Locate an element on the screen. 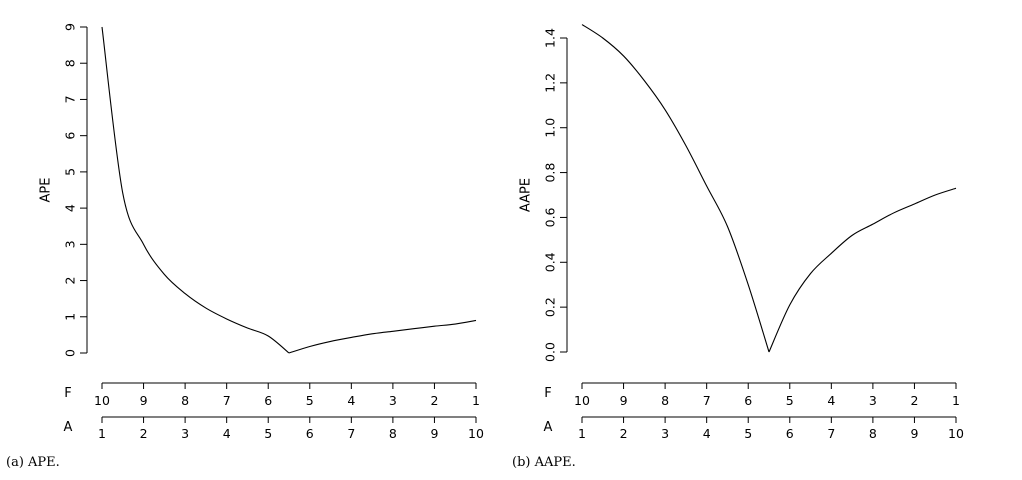  chart2-y-tick-label: 0.0 is located at coordinates (550, 352).